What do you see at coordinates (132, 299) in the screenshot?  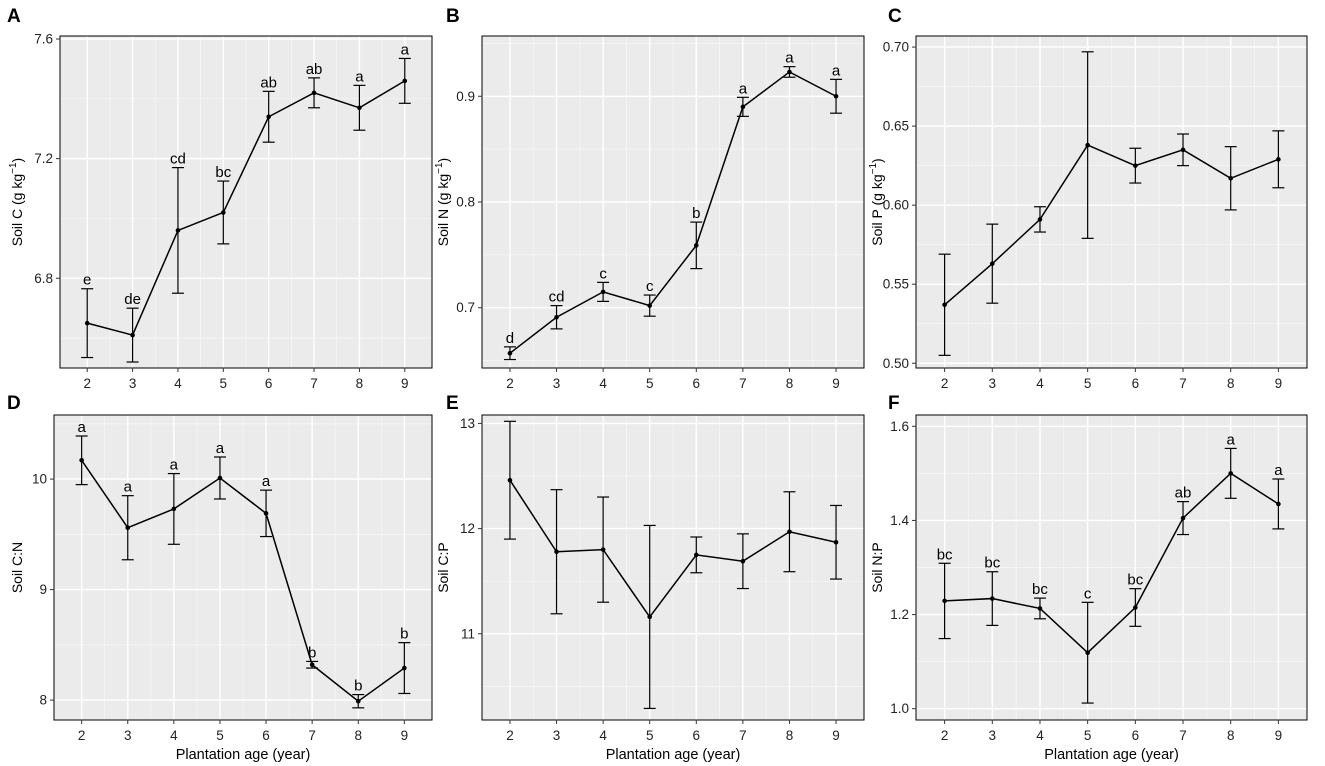 I see `significance-letter: de` at bounding box center [132, 299].